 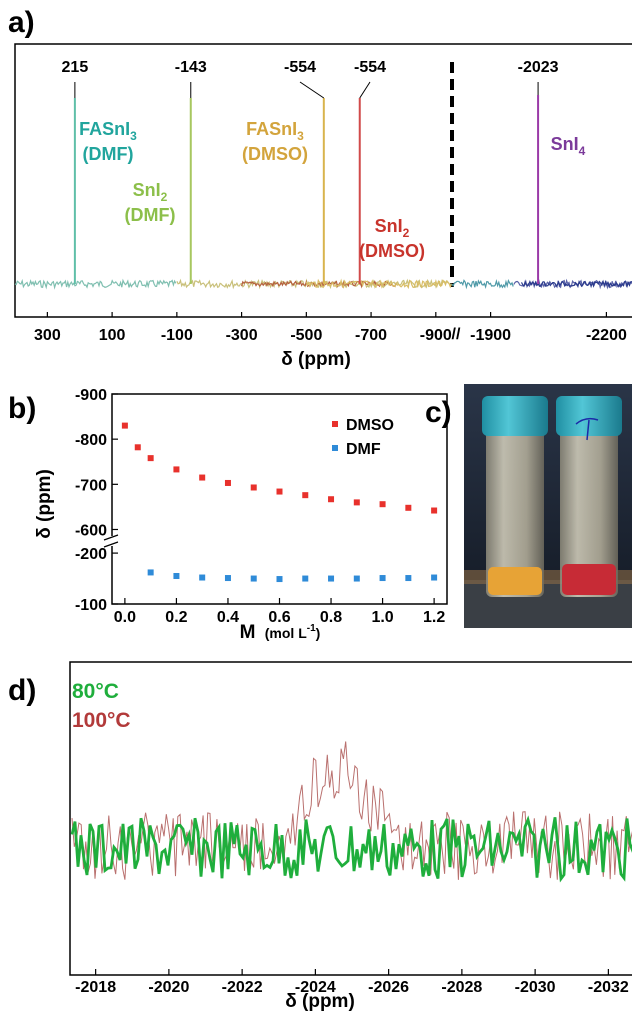 I want to click on legend-80c: 80°C, so click(x=95, y=691).